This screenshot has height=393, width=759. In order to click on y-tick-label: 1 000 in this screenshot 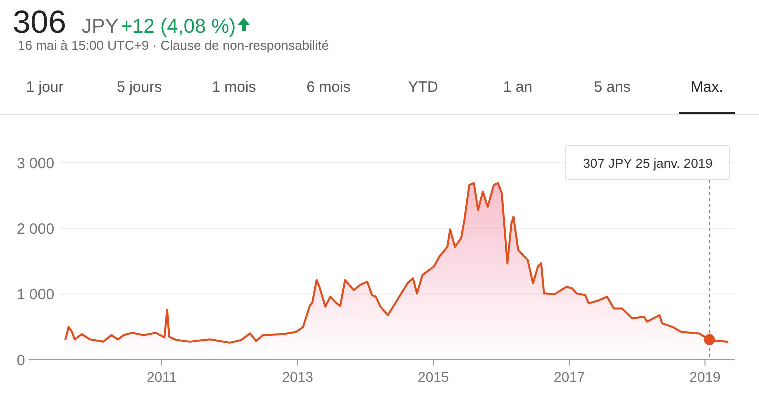, I will do `click(36, 295)`.